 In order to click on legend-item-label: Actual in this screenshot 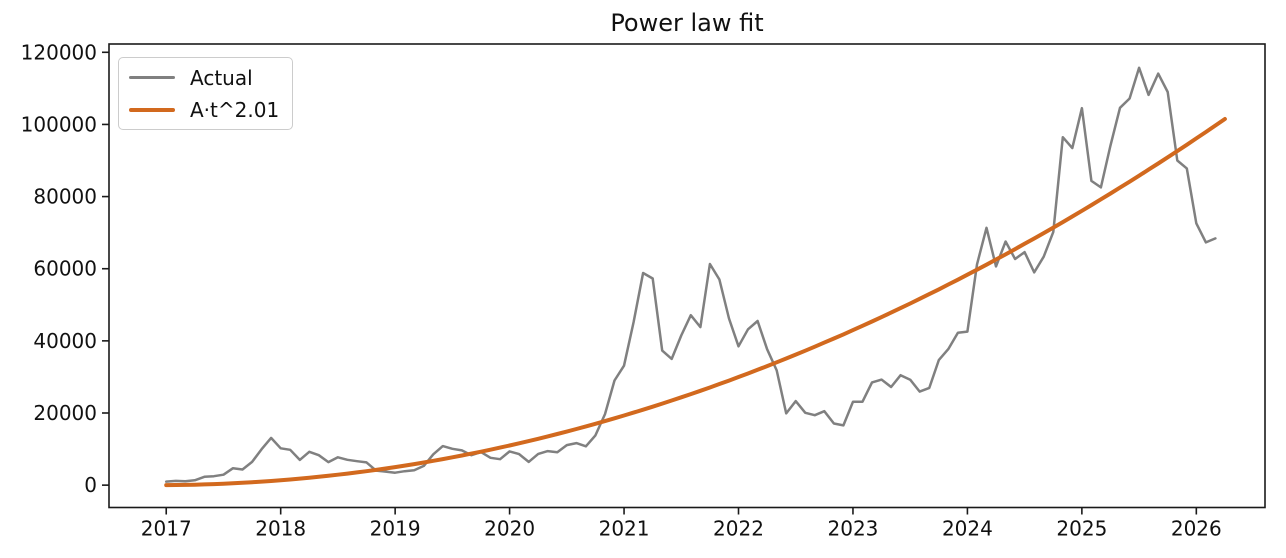, I will do `click(221, 77)`.